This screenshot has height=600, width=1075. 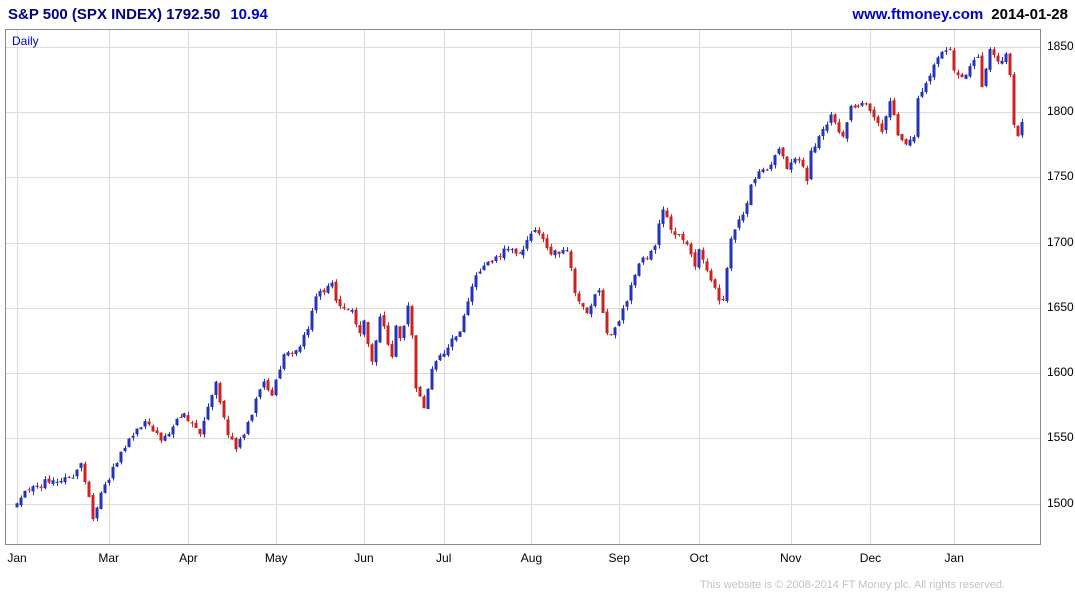 What do you see at coordinates (1060, 111) in the screenshot?
I see `y-axis-tick-label: 1800` at bounding box center [1060, 111].